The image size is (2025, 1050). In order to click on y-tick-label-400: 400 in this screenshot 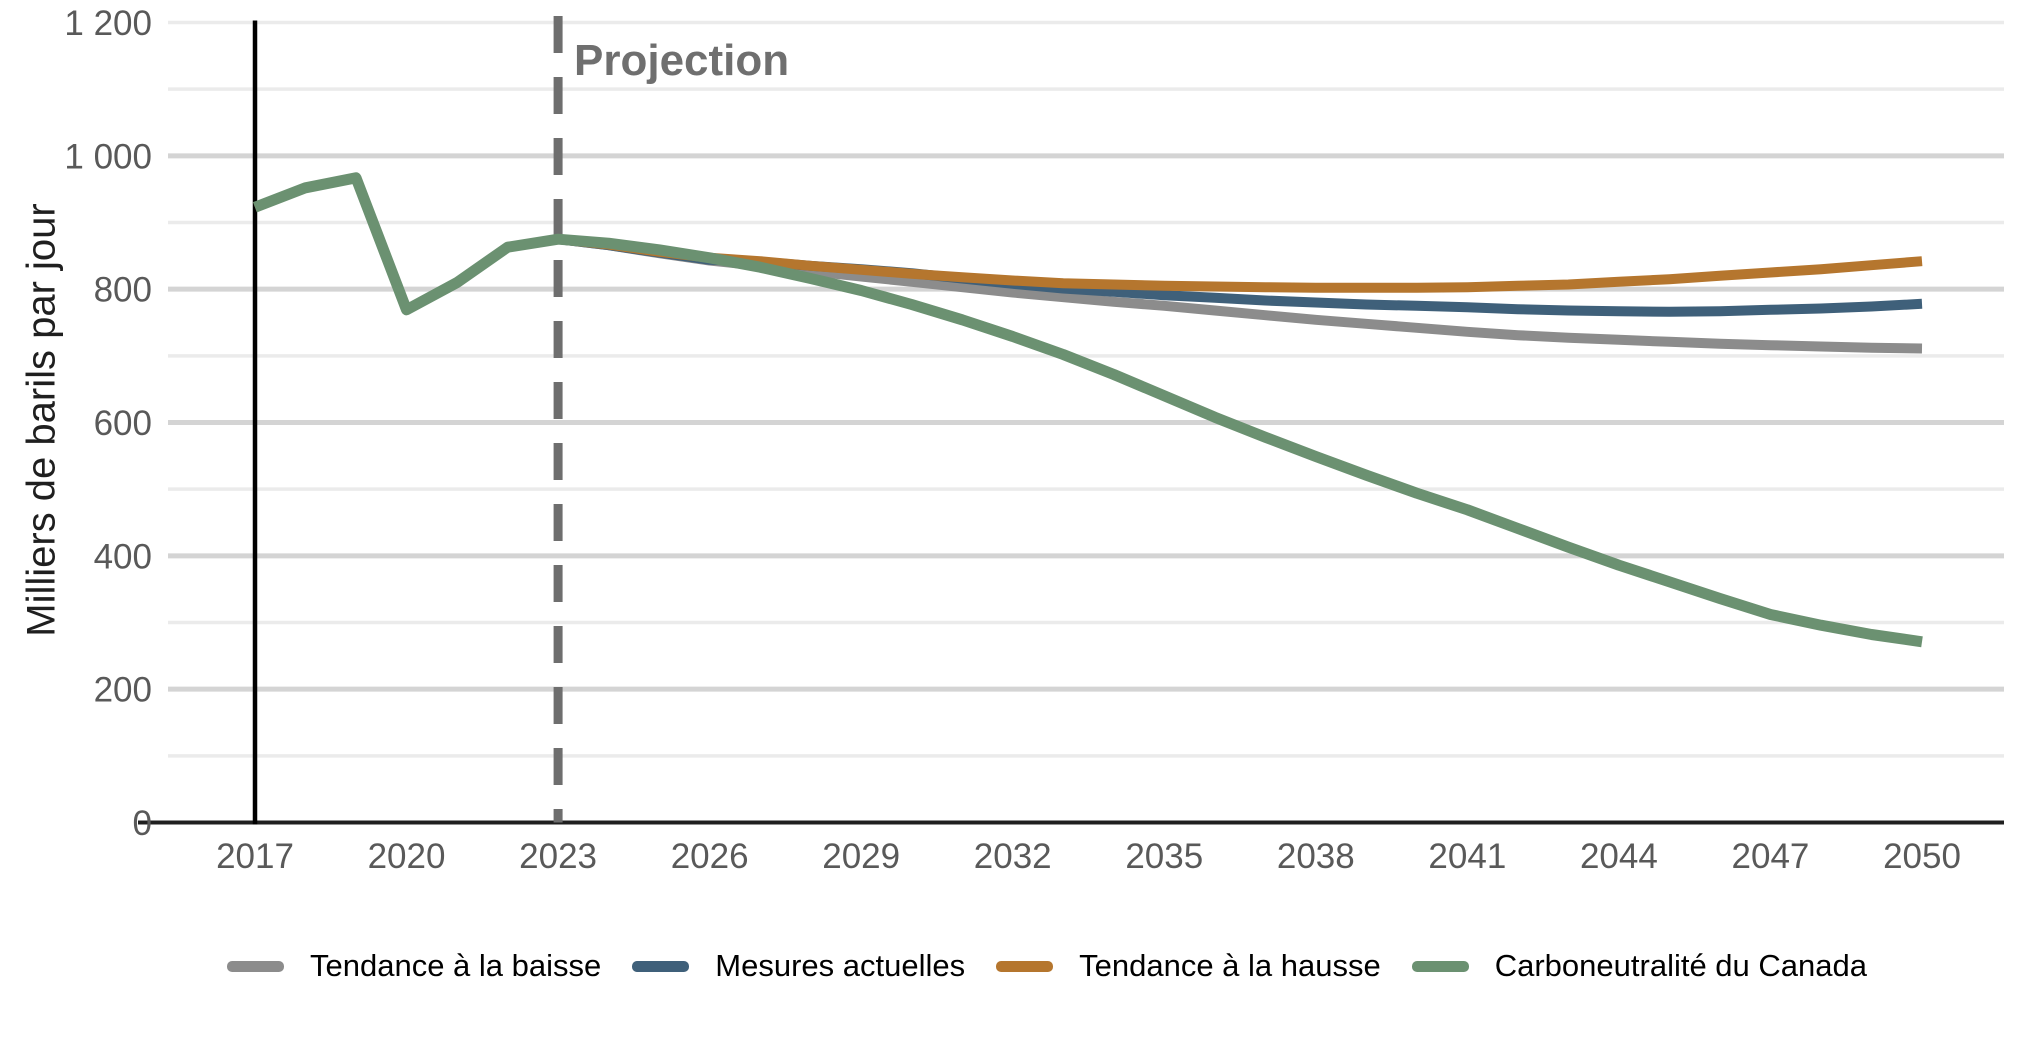, I will do `click(123, 556)`.